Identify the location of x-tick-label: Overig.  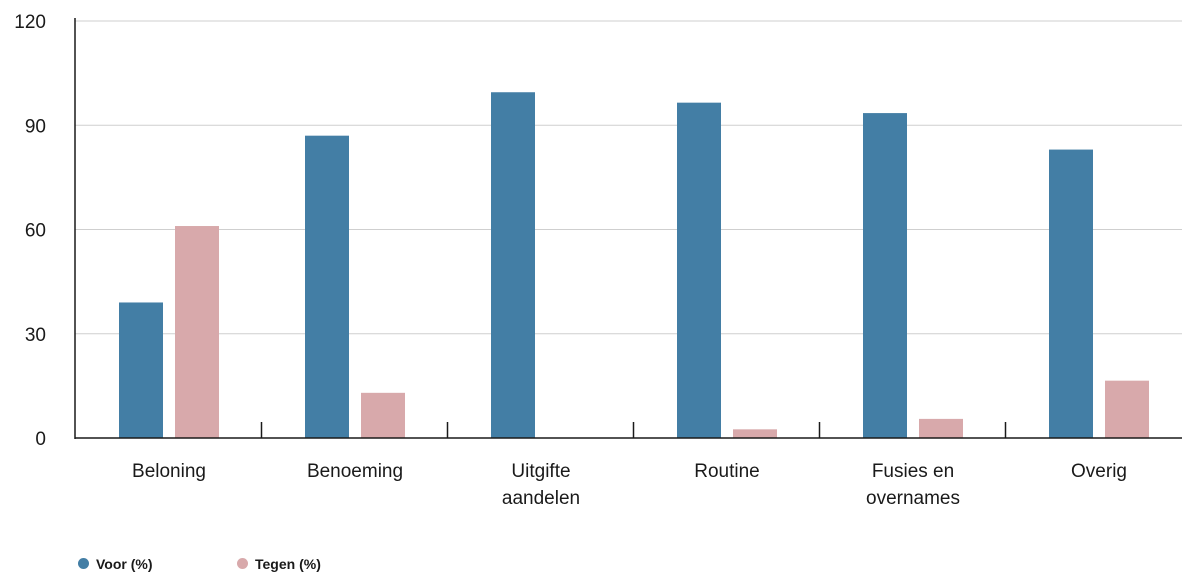
(1099, 471).